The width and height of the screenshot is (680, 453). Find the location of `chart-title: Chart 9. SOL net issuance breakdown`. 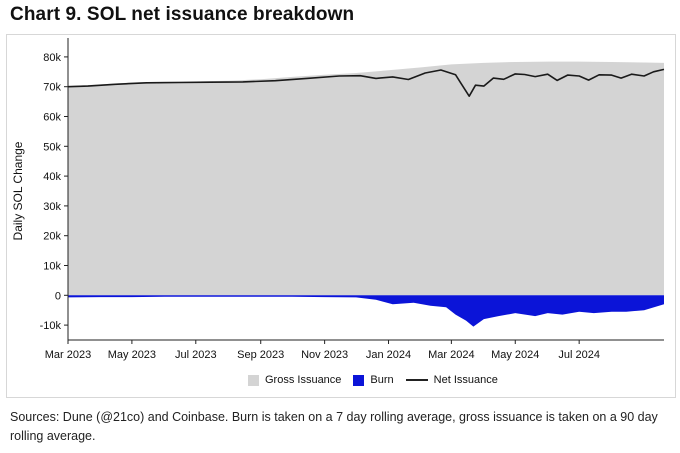

chart-title: Chart 9. SOL net issuance breakdown is located at coordinates (182, 14).